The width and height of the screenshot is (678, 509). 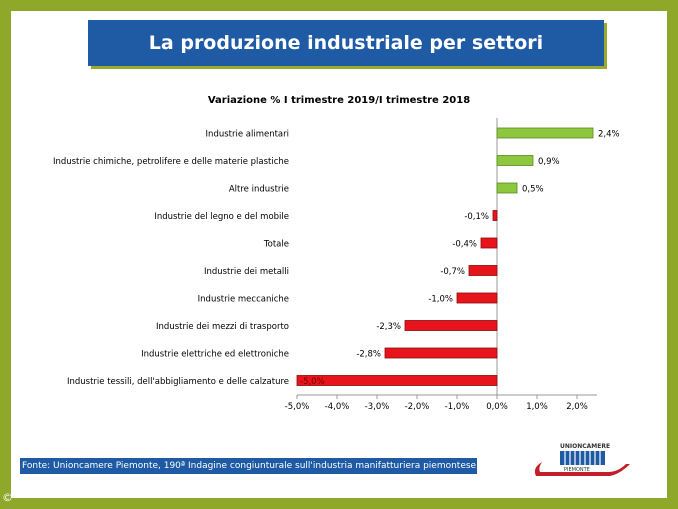 I want to click on x-tick-label: 2,0%, so click(x=577, y=407).